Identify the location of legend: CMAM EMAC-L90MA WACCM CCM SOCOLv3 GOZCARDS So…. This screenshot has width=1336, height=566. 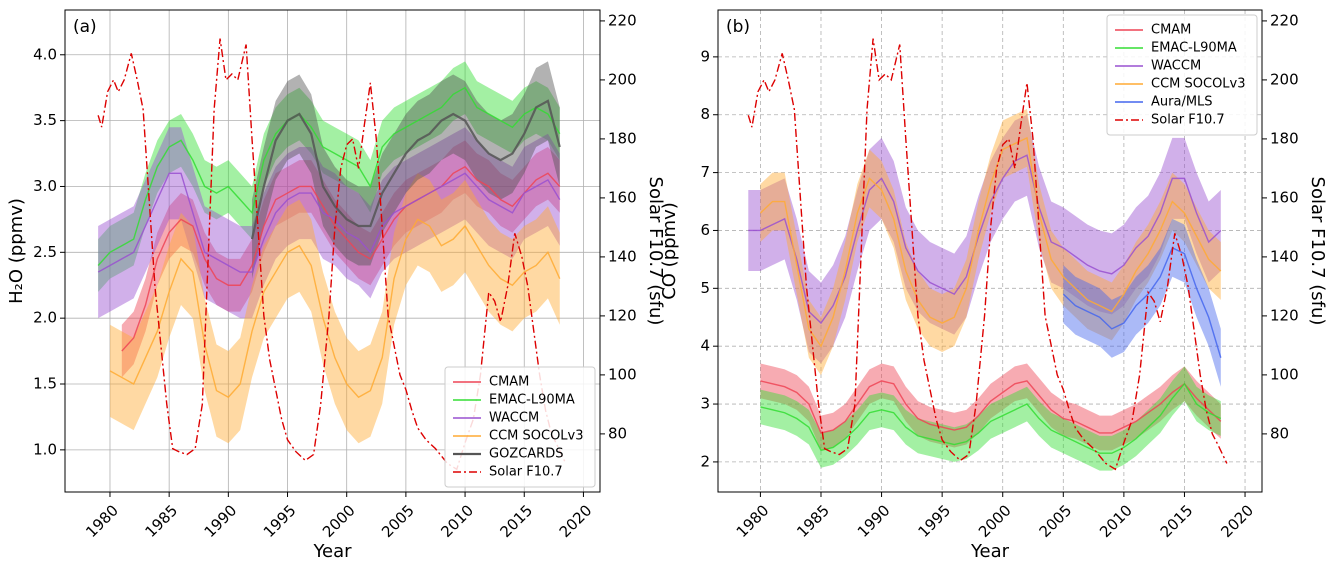
(520, 427).